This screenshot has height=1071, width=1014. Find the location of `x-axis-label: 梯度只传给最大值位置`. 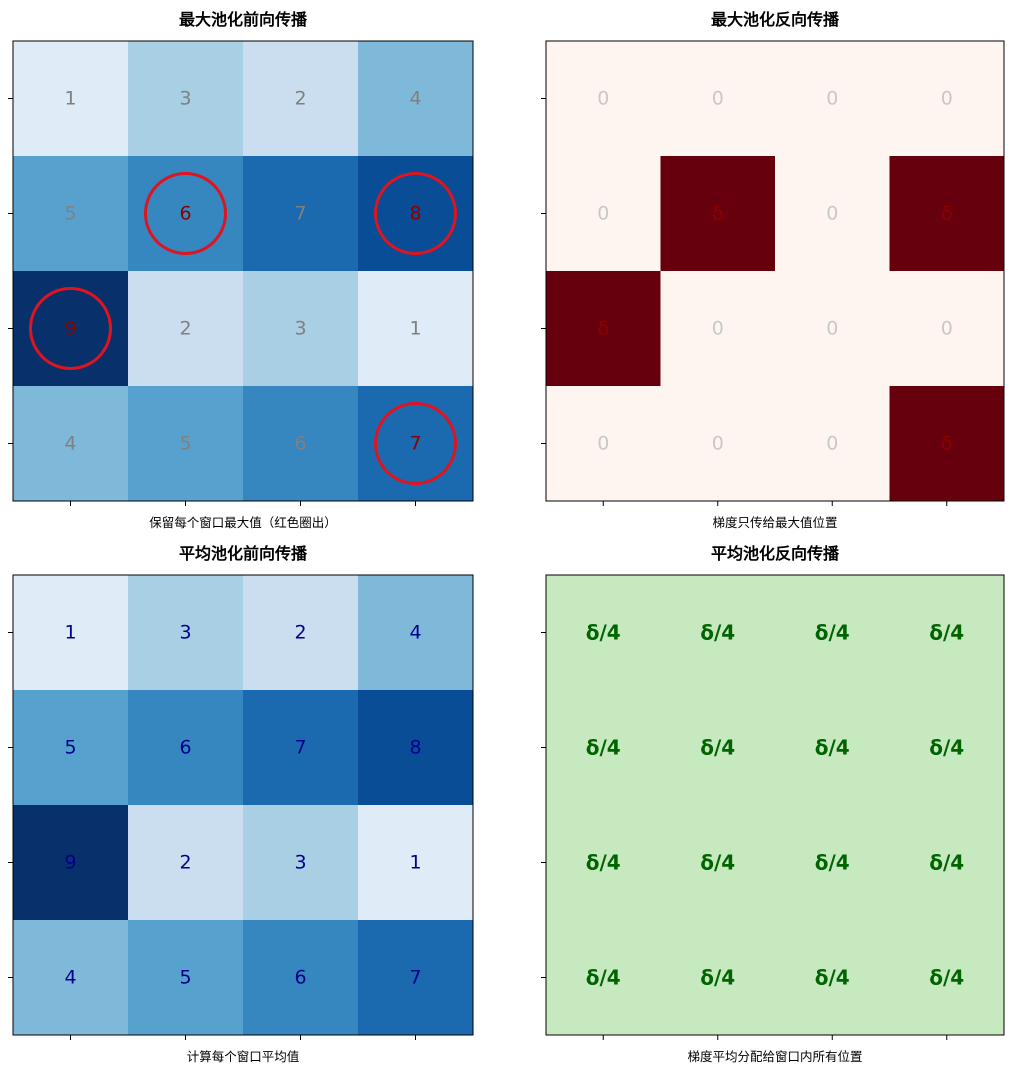

x-axis-label: 梯度只传给最大值位置 is located at coordinates (775, 522).